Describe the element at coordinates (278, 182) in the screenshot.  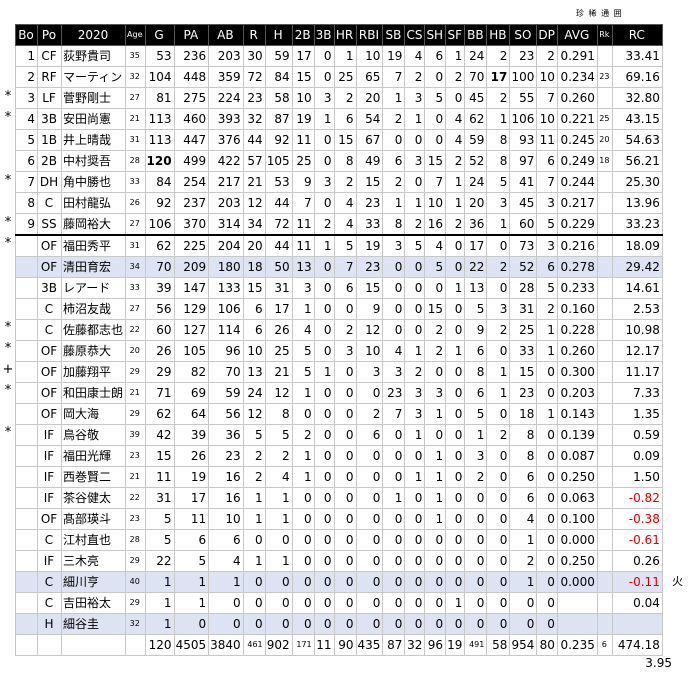
I see `cell-h: 53` at that location.